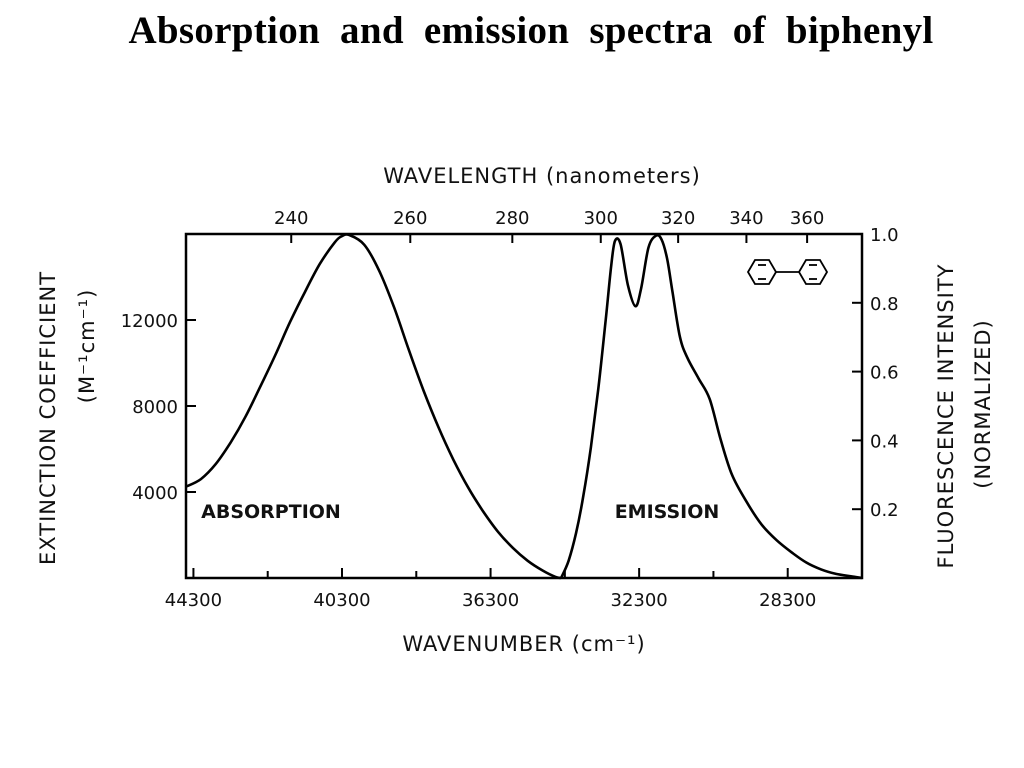 The width and height of the screenshot is (1024, 768). Describe the element at coordinates (341, 600) in the screenshot. I see `x-tick-label: 40300` at that location.